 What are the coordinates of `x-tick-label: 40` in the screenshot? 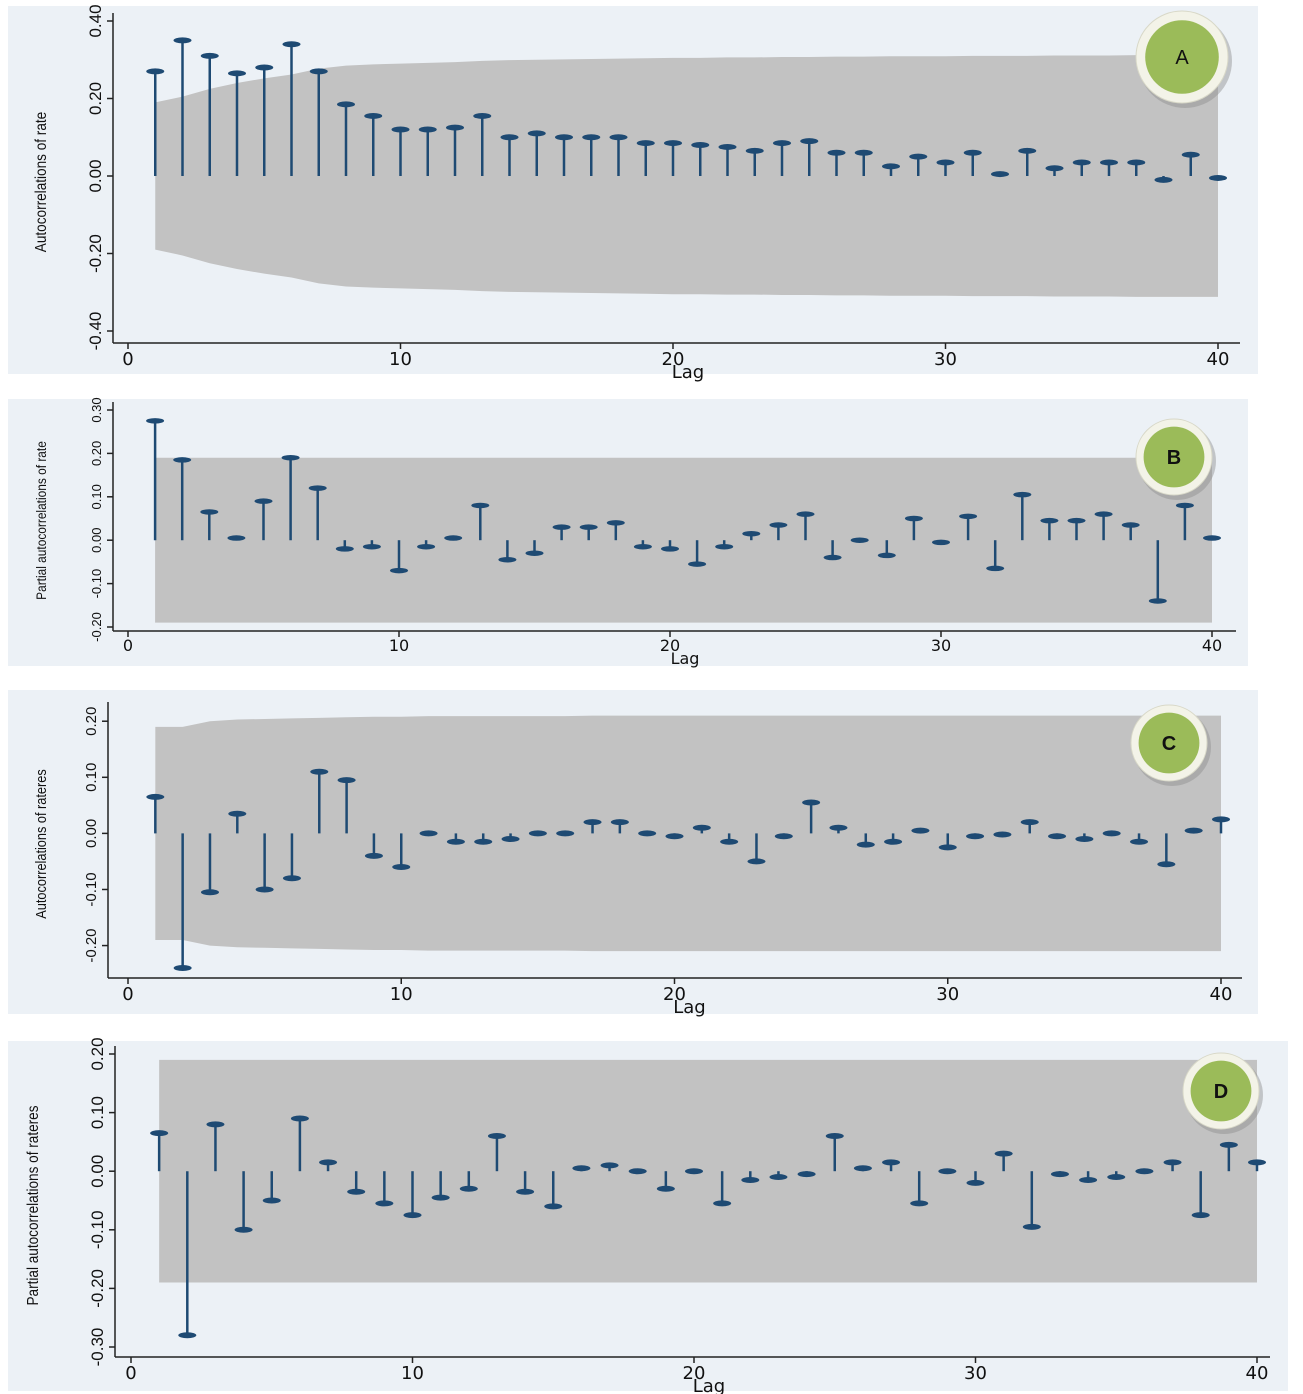 It's located at (1221, 994).